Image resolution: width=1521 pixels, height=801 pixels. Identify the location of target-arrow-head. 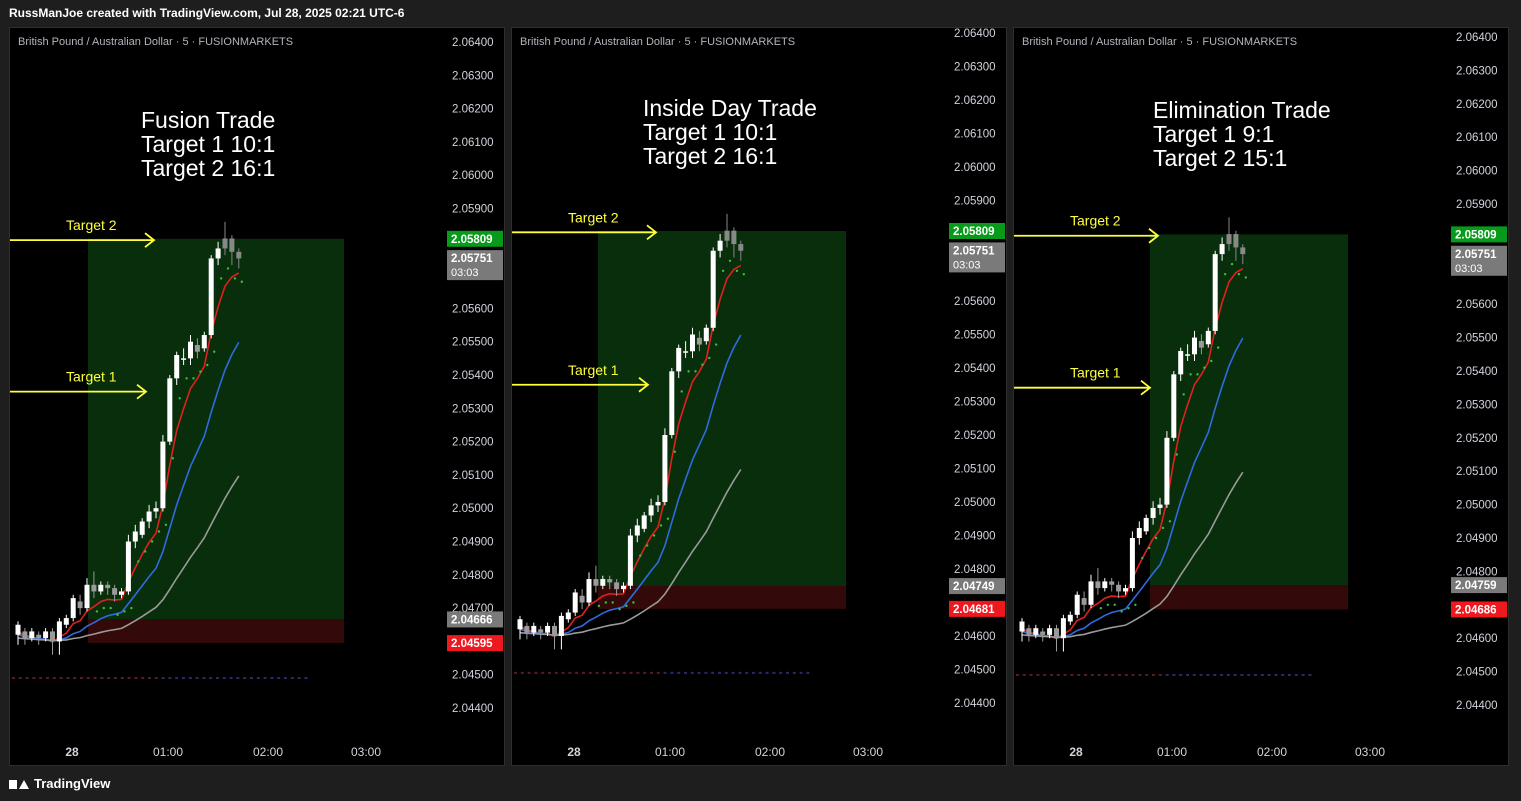
(1154, 236).